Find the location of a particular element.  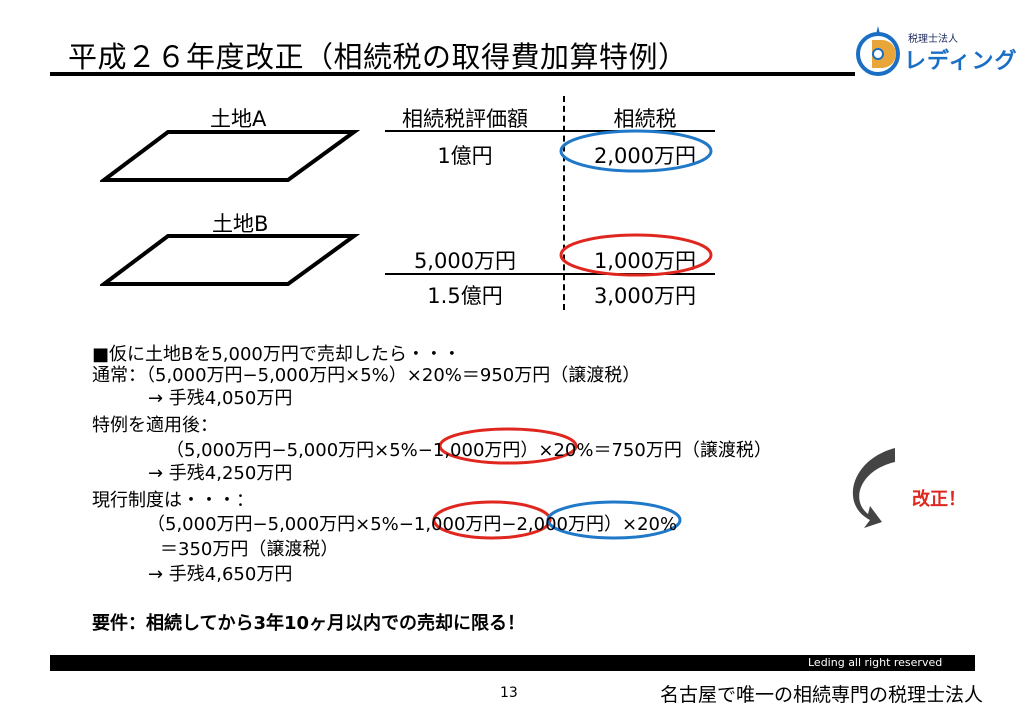

table-cell: 1億円 is located at coordinates (465, 156).